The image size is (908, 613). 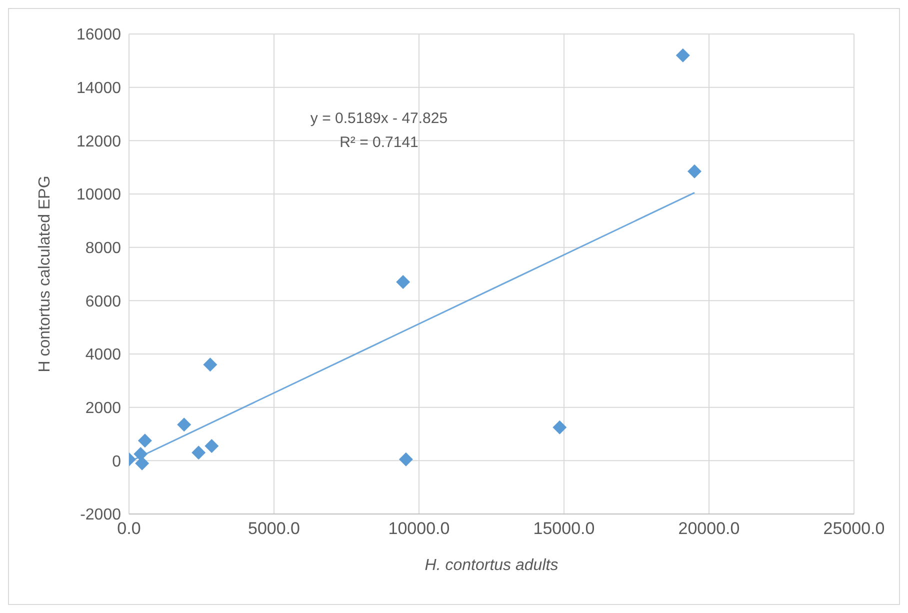 What do you see at coordinates (379, 143) in the screenshot?
I see `annotation: R² = 0.7141` at bounding box center [379, 143].